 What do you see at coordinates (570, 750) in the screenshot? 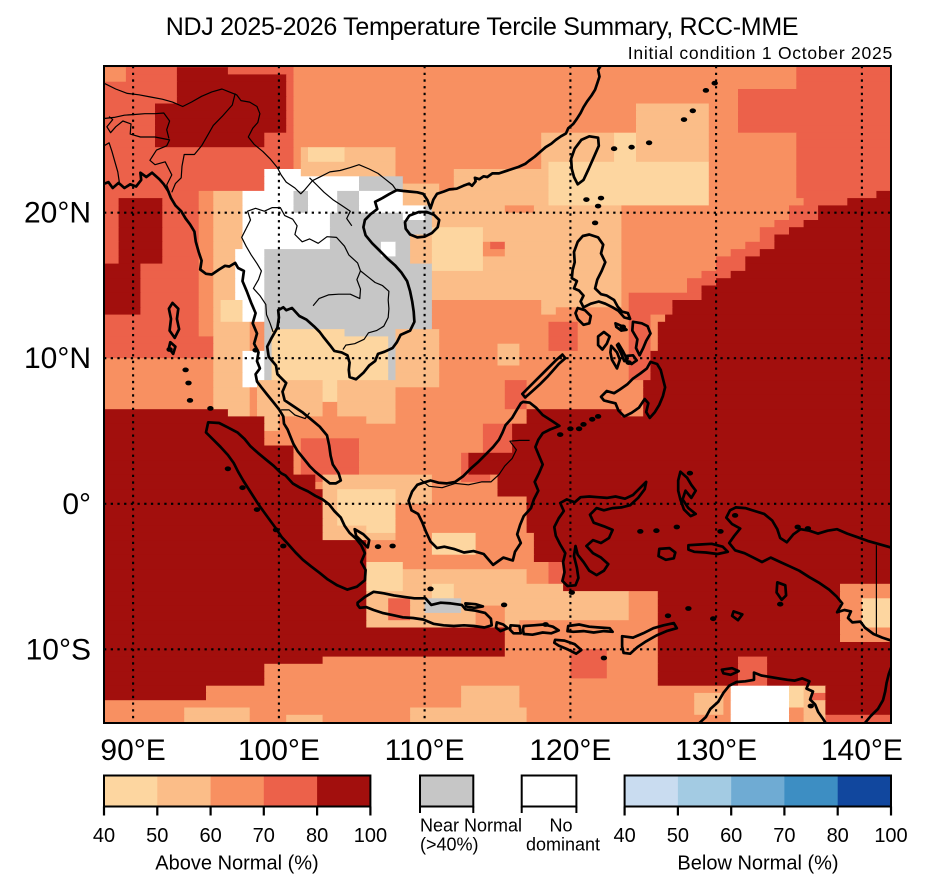
I see `svg-text: 120°E` at bounding box center [570, 750].